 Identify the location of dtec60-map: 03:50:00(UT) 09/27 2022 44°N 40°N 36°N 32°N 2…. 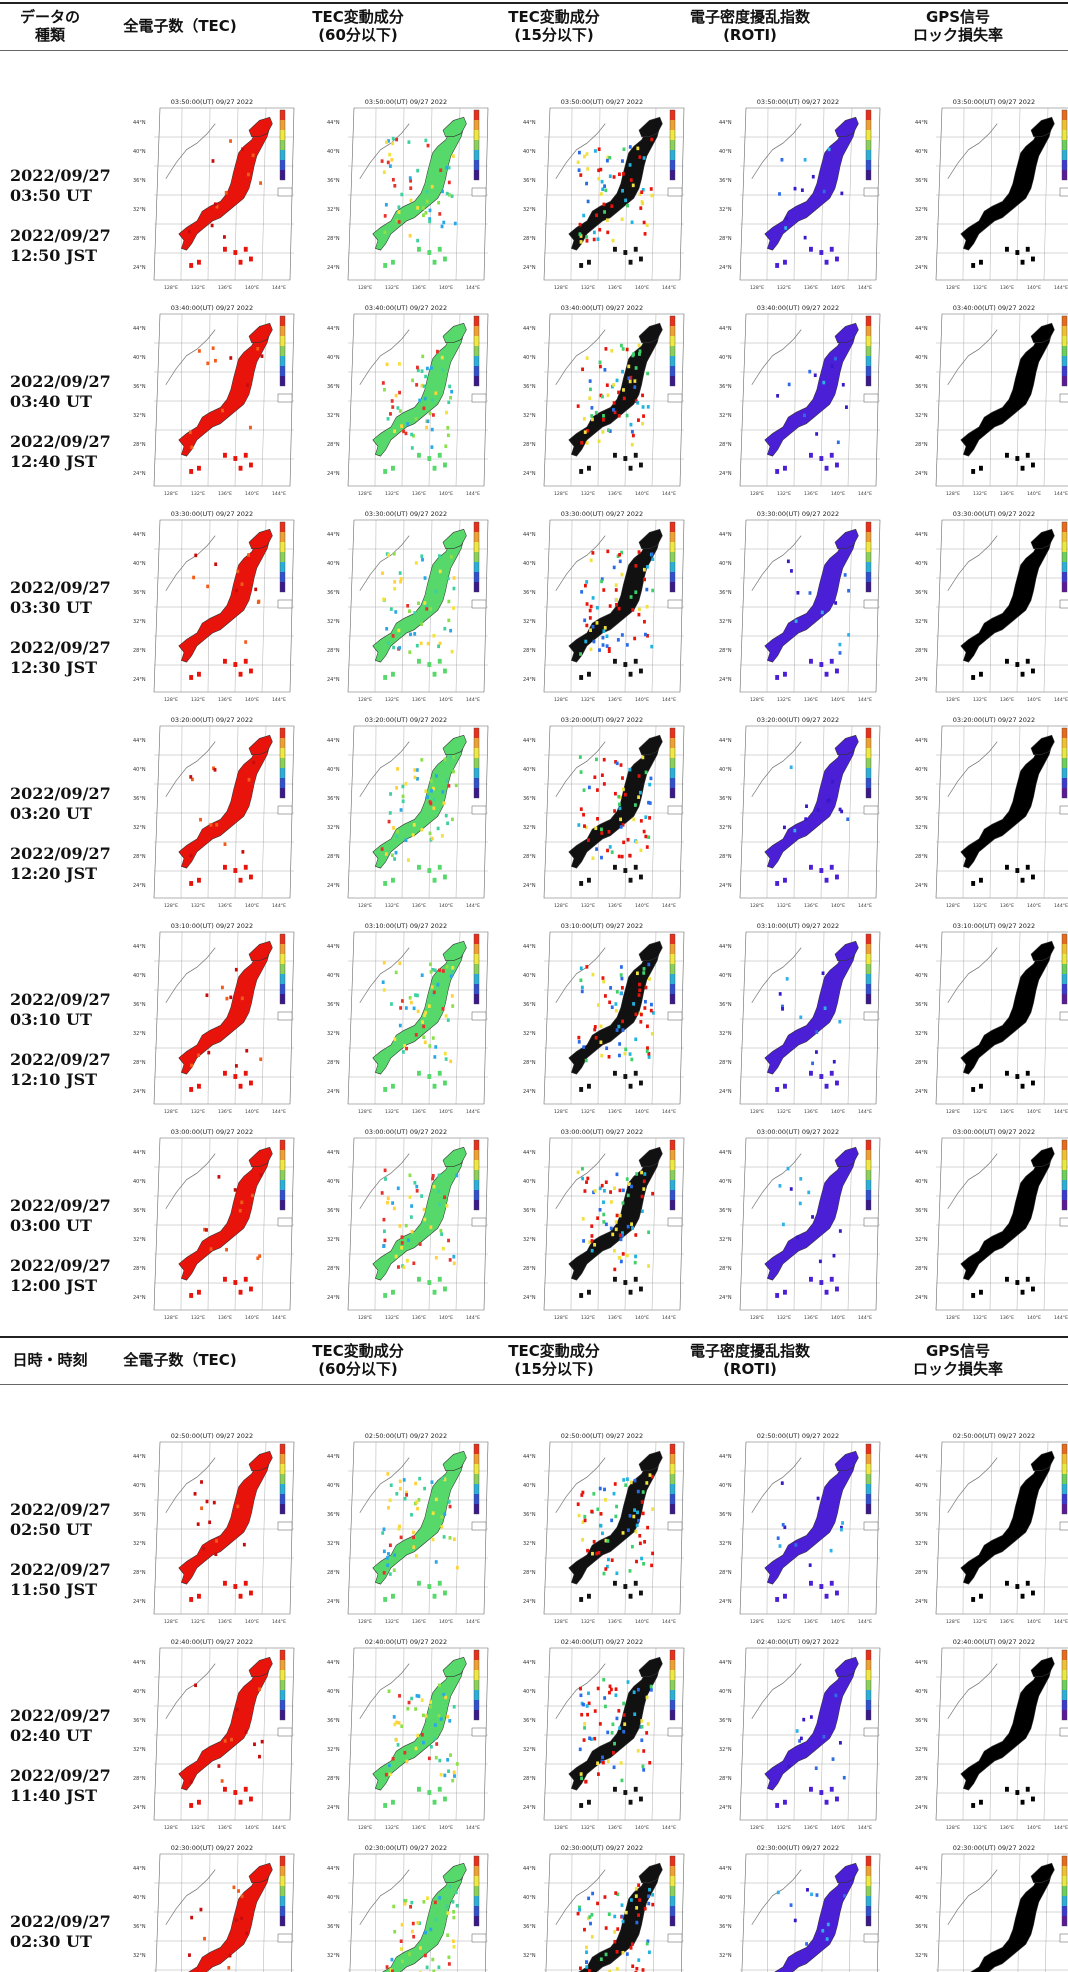
(409, 192).